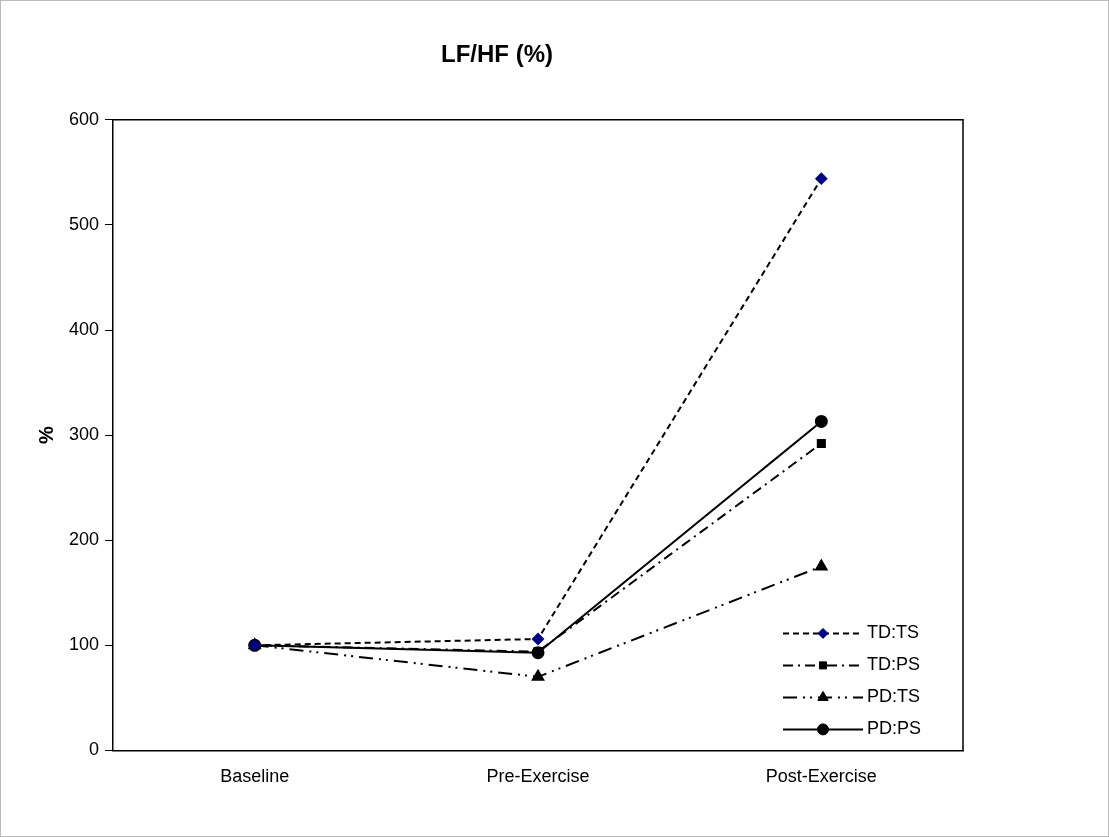  What do you see at coordinates (894, 728) in the screenshot?
I see `legend-label: PD:PS` at bounding box center [894, 728].